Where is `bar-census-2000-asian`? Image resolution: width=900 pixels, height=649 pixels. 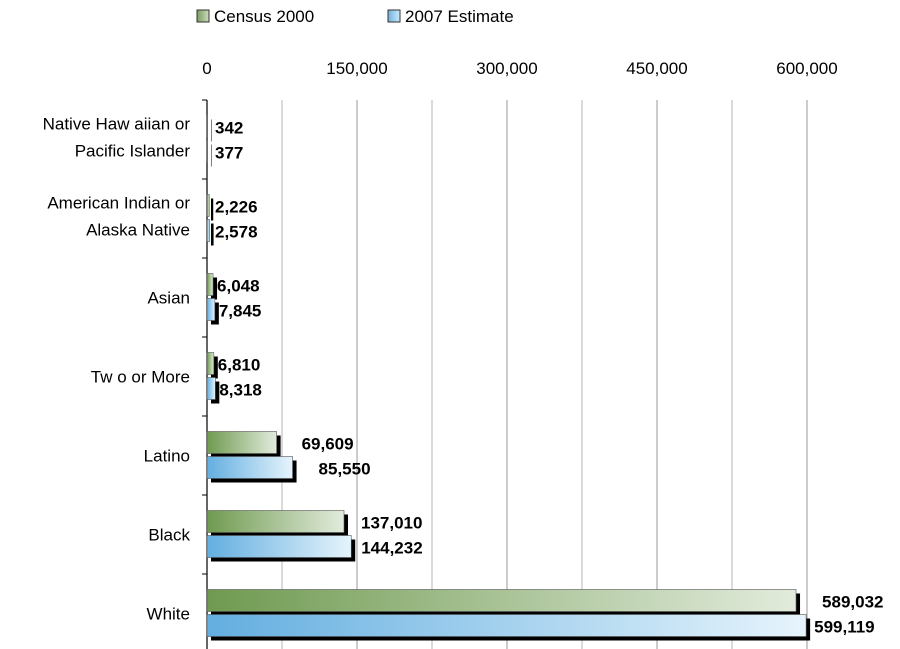
bar-census-2000-asian is located at coordinates (210, 284).